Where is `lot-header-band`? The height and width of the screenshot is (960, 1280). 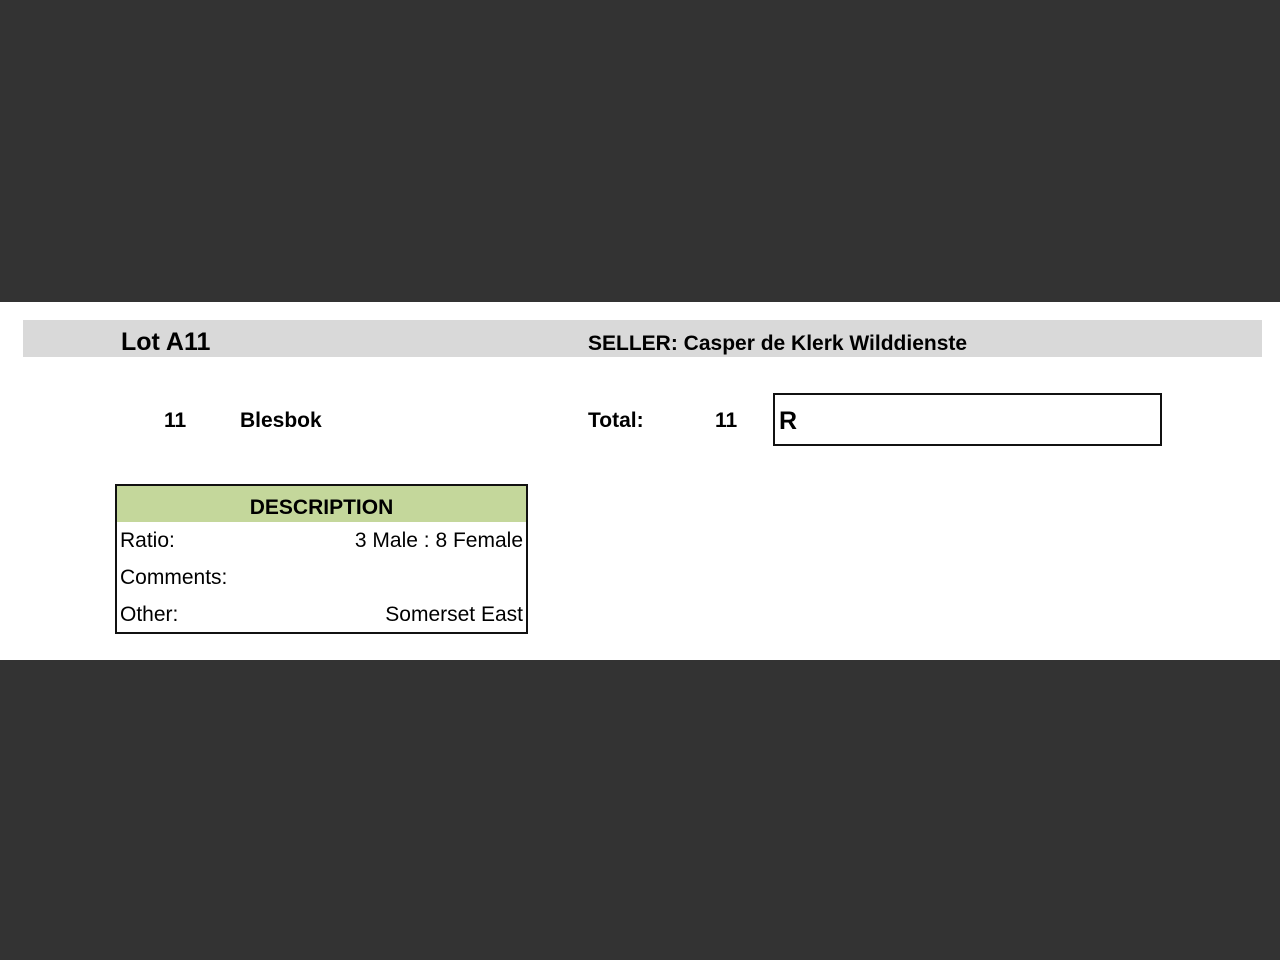
lot-header-band is located at coordinates (642, 338).